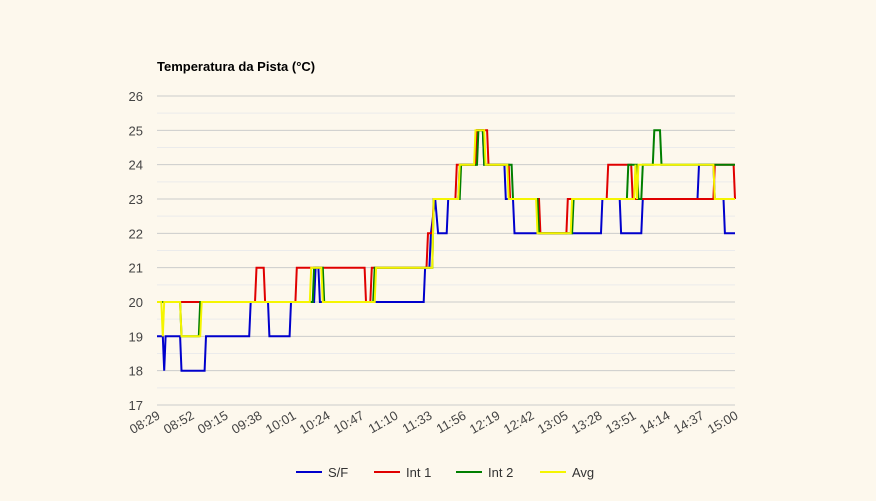 This screenshot has height=501, width=876. Describe the element at coordinates (281, 422) in the screenshot. I see `x-tick-label: 10:01` at that location.